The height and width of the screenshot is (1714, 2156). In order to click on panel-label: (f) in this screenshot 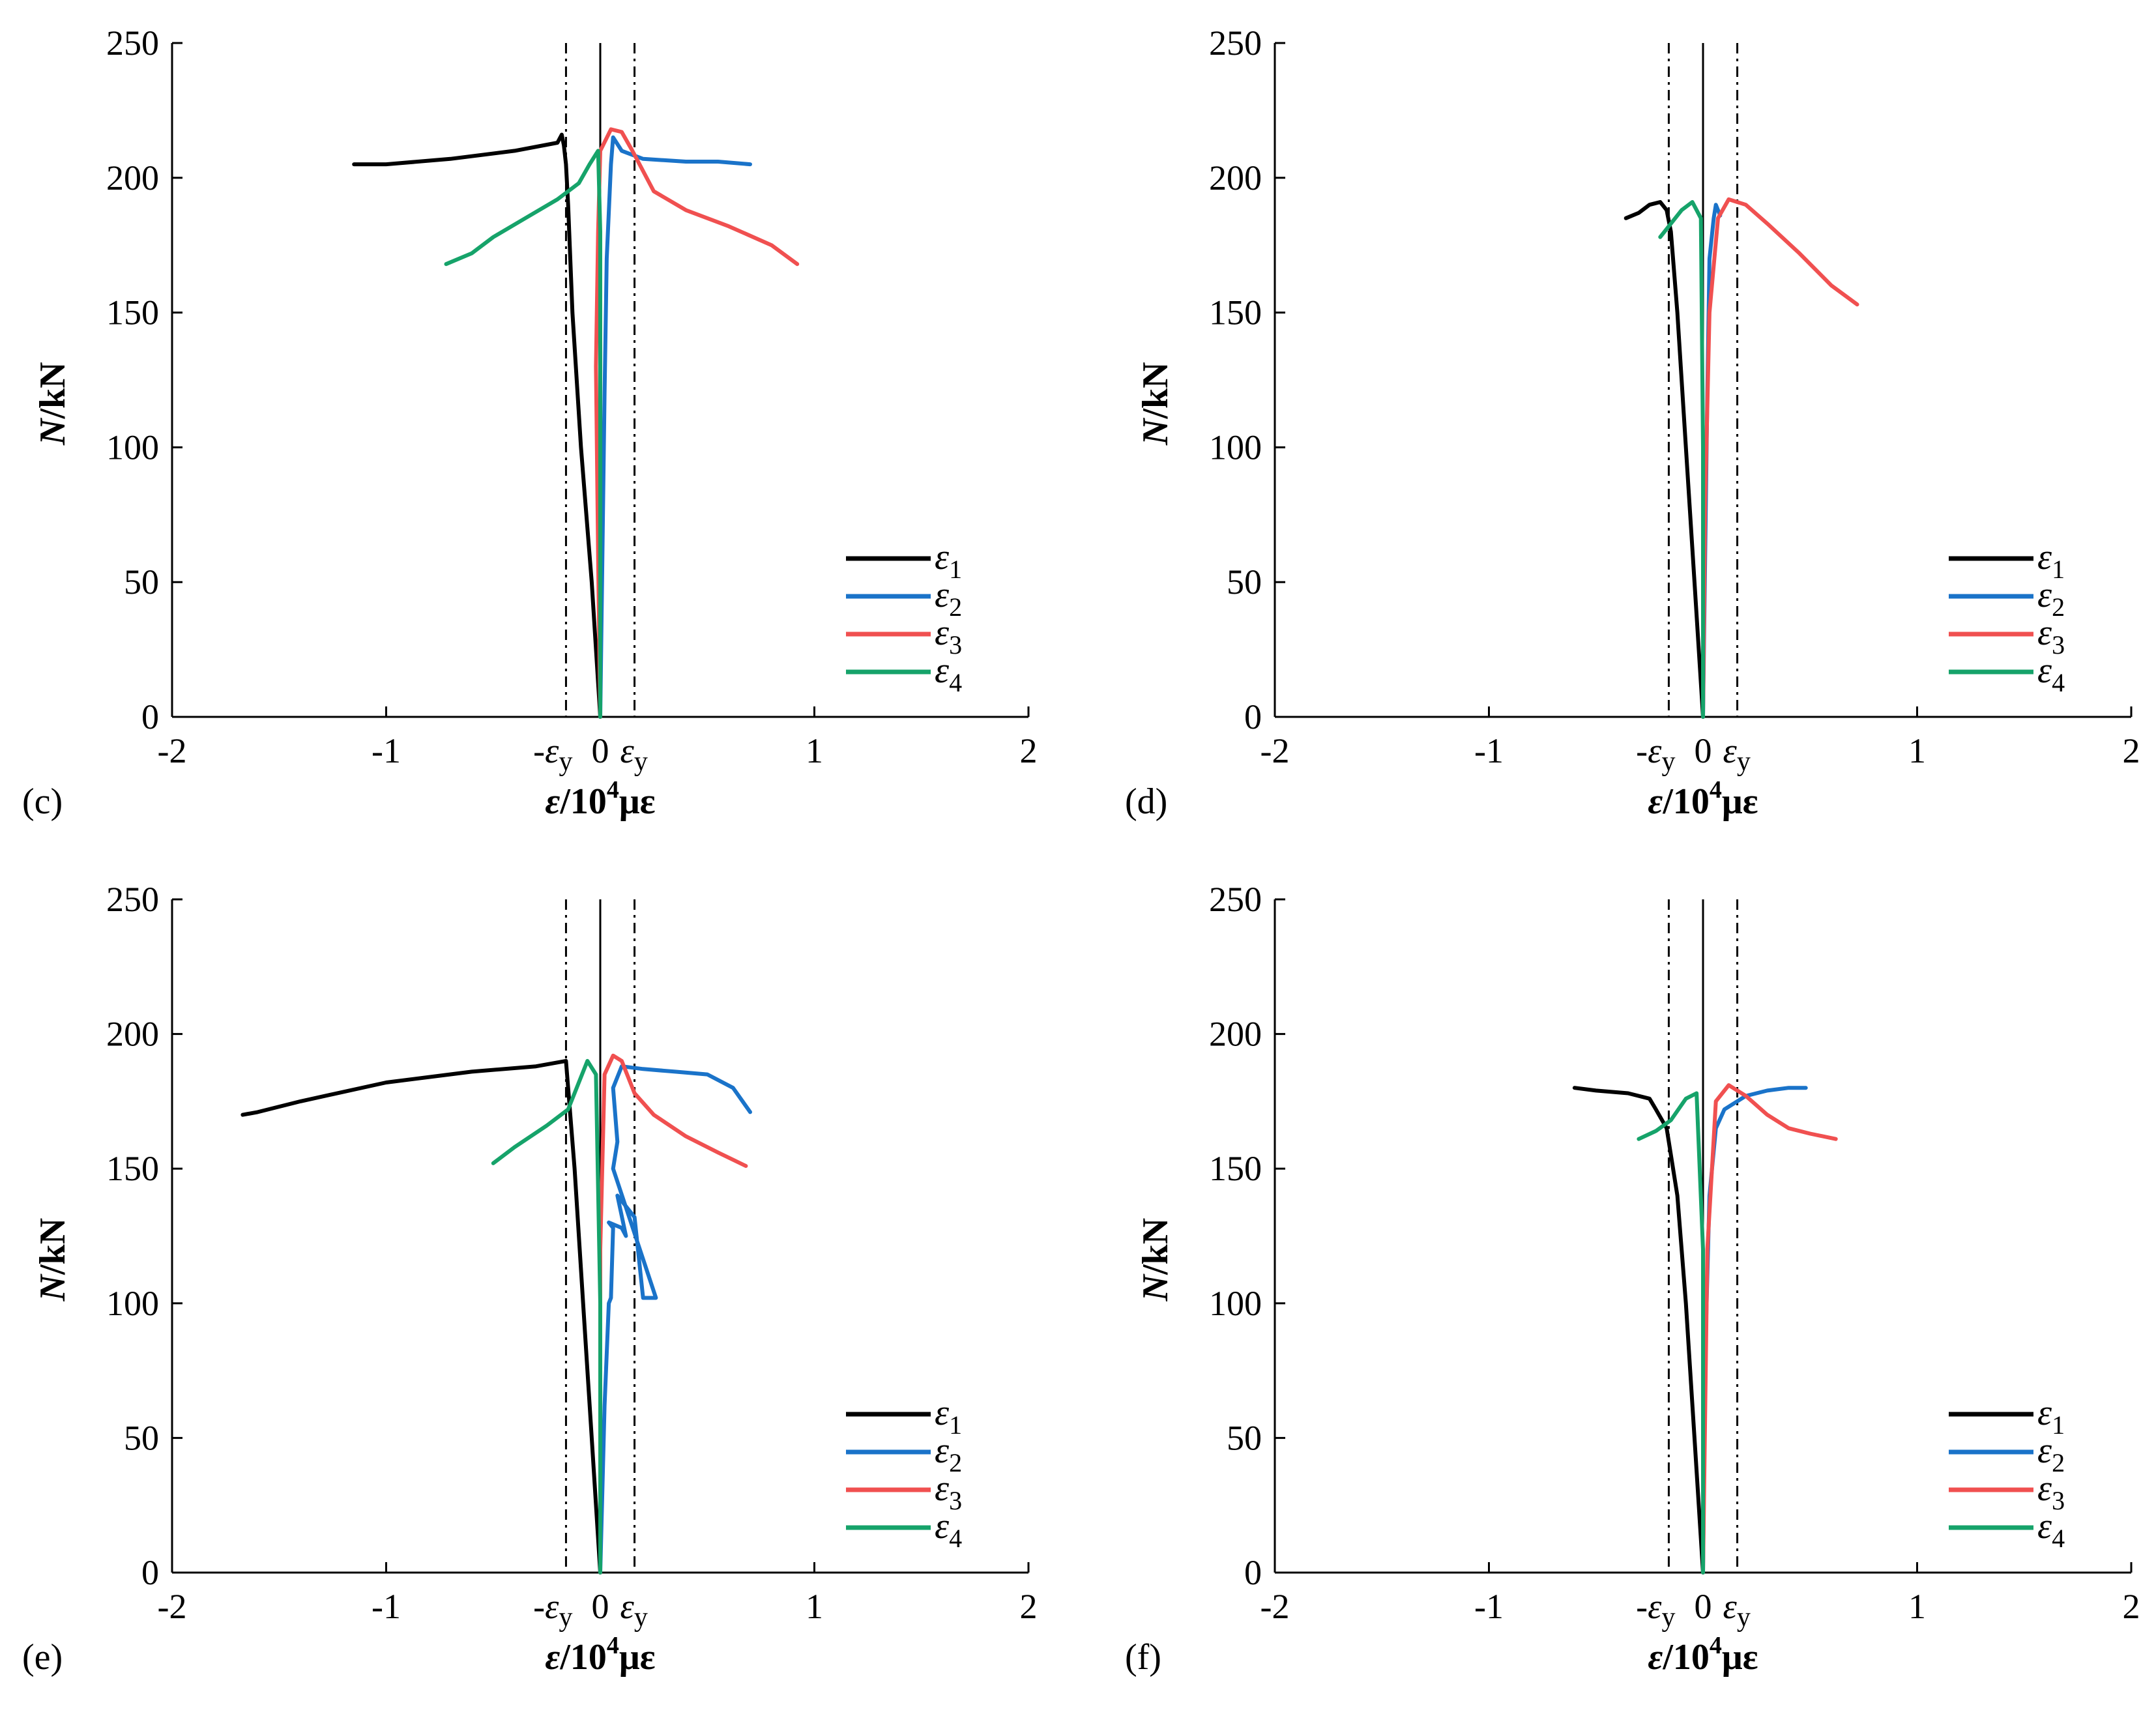, I will do `click(1143, 1657)`.